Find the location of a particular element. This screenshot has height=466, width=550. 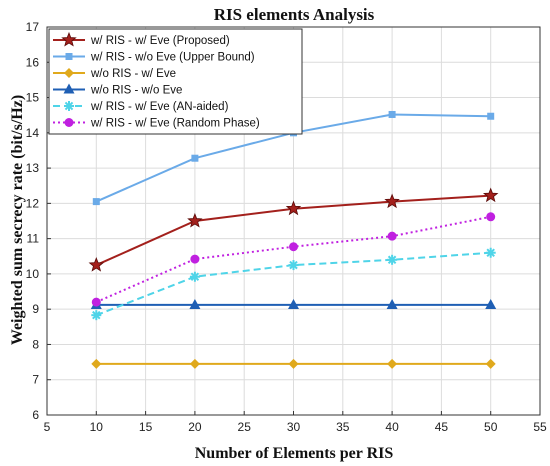

x-tick-labels: 5 10 15 20 25 30 35 40 45 50 55 is located at coordinates (295, 427).